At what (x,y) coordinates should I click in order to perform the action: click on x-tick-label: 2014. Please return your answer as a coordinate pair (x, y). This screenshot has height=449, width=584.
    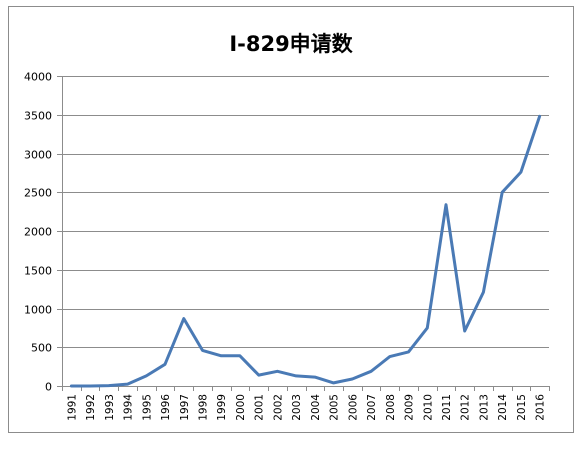
    Looking at the image, I should click on (503, 407).